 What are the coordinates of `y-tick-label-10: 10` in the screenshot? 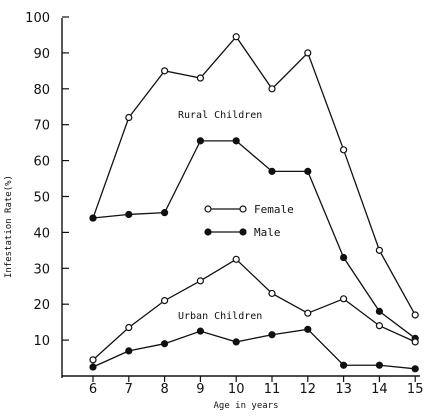 It's located at (41, 341).